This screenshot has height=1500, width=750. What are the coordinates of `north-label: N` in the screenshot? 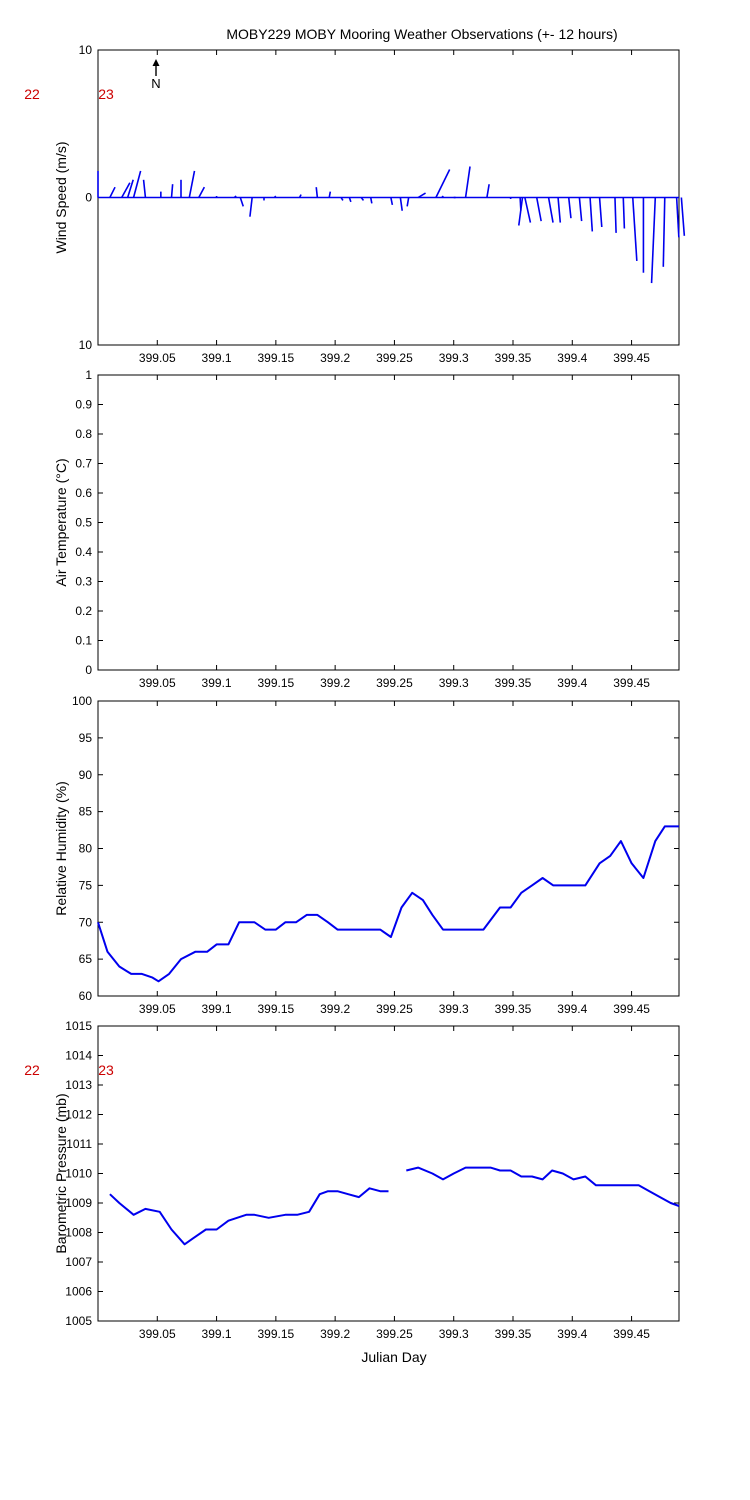 It's located at (155, 83).